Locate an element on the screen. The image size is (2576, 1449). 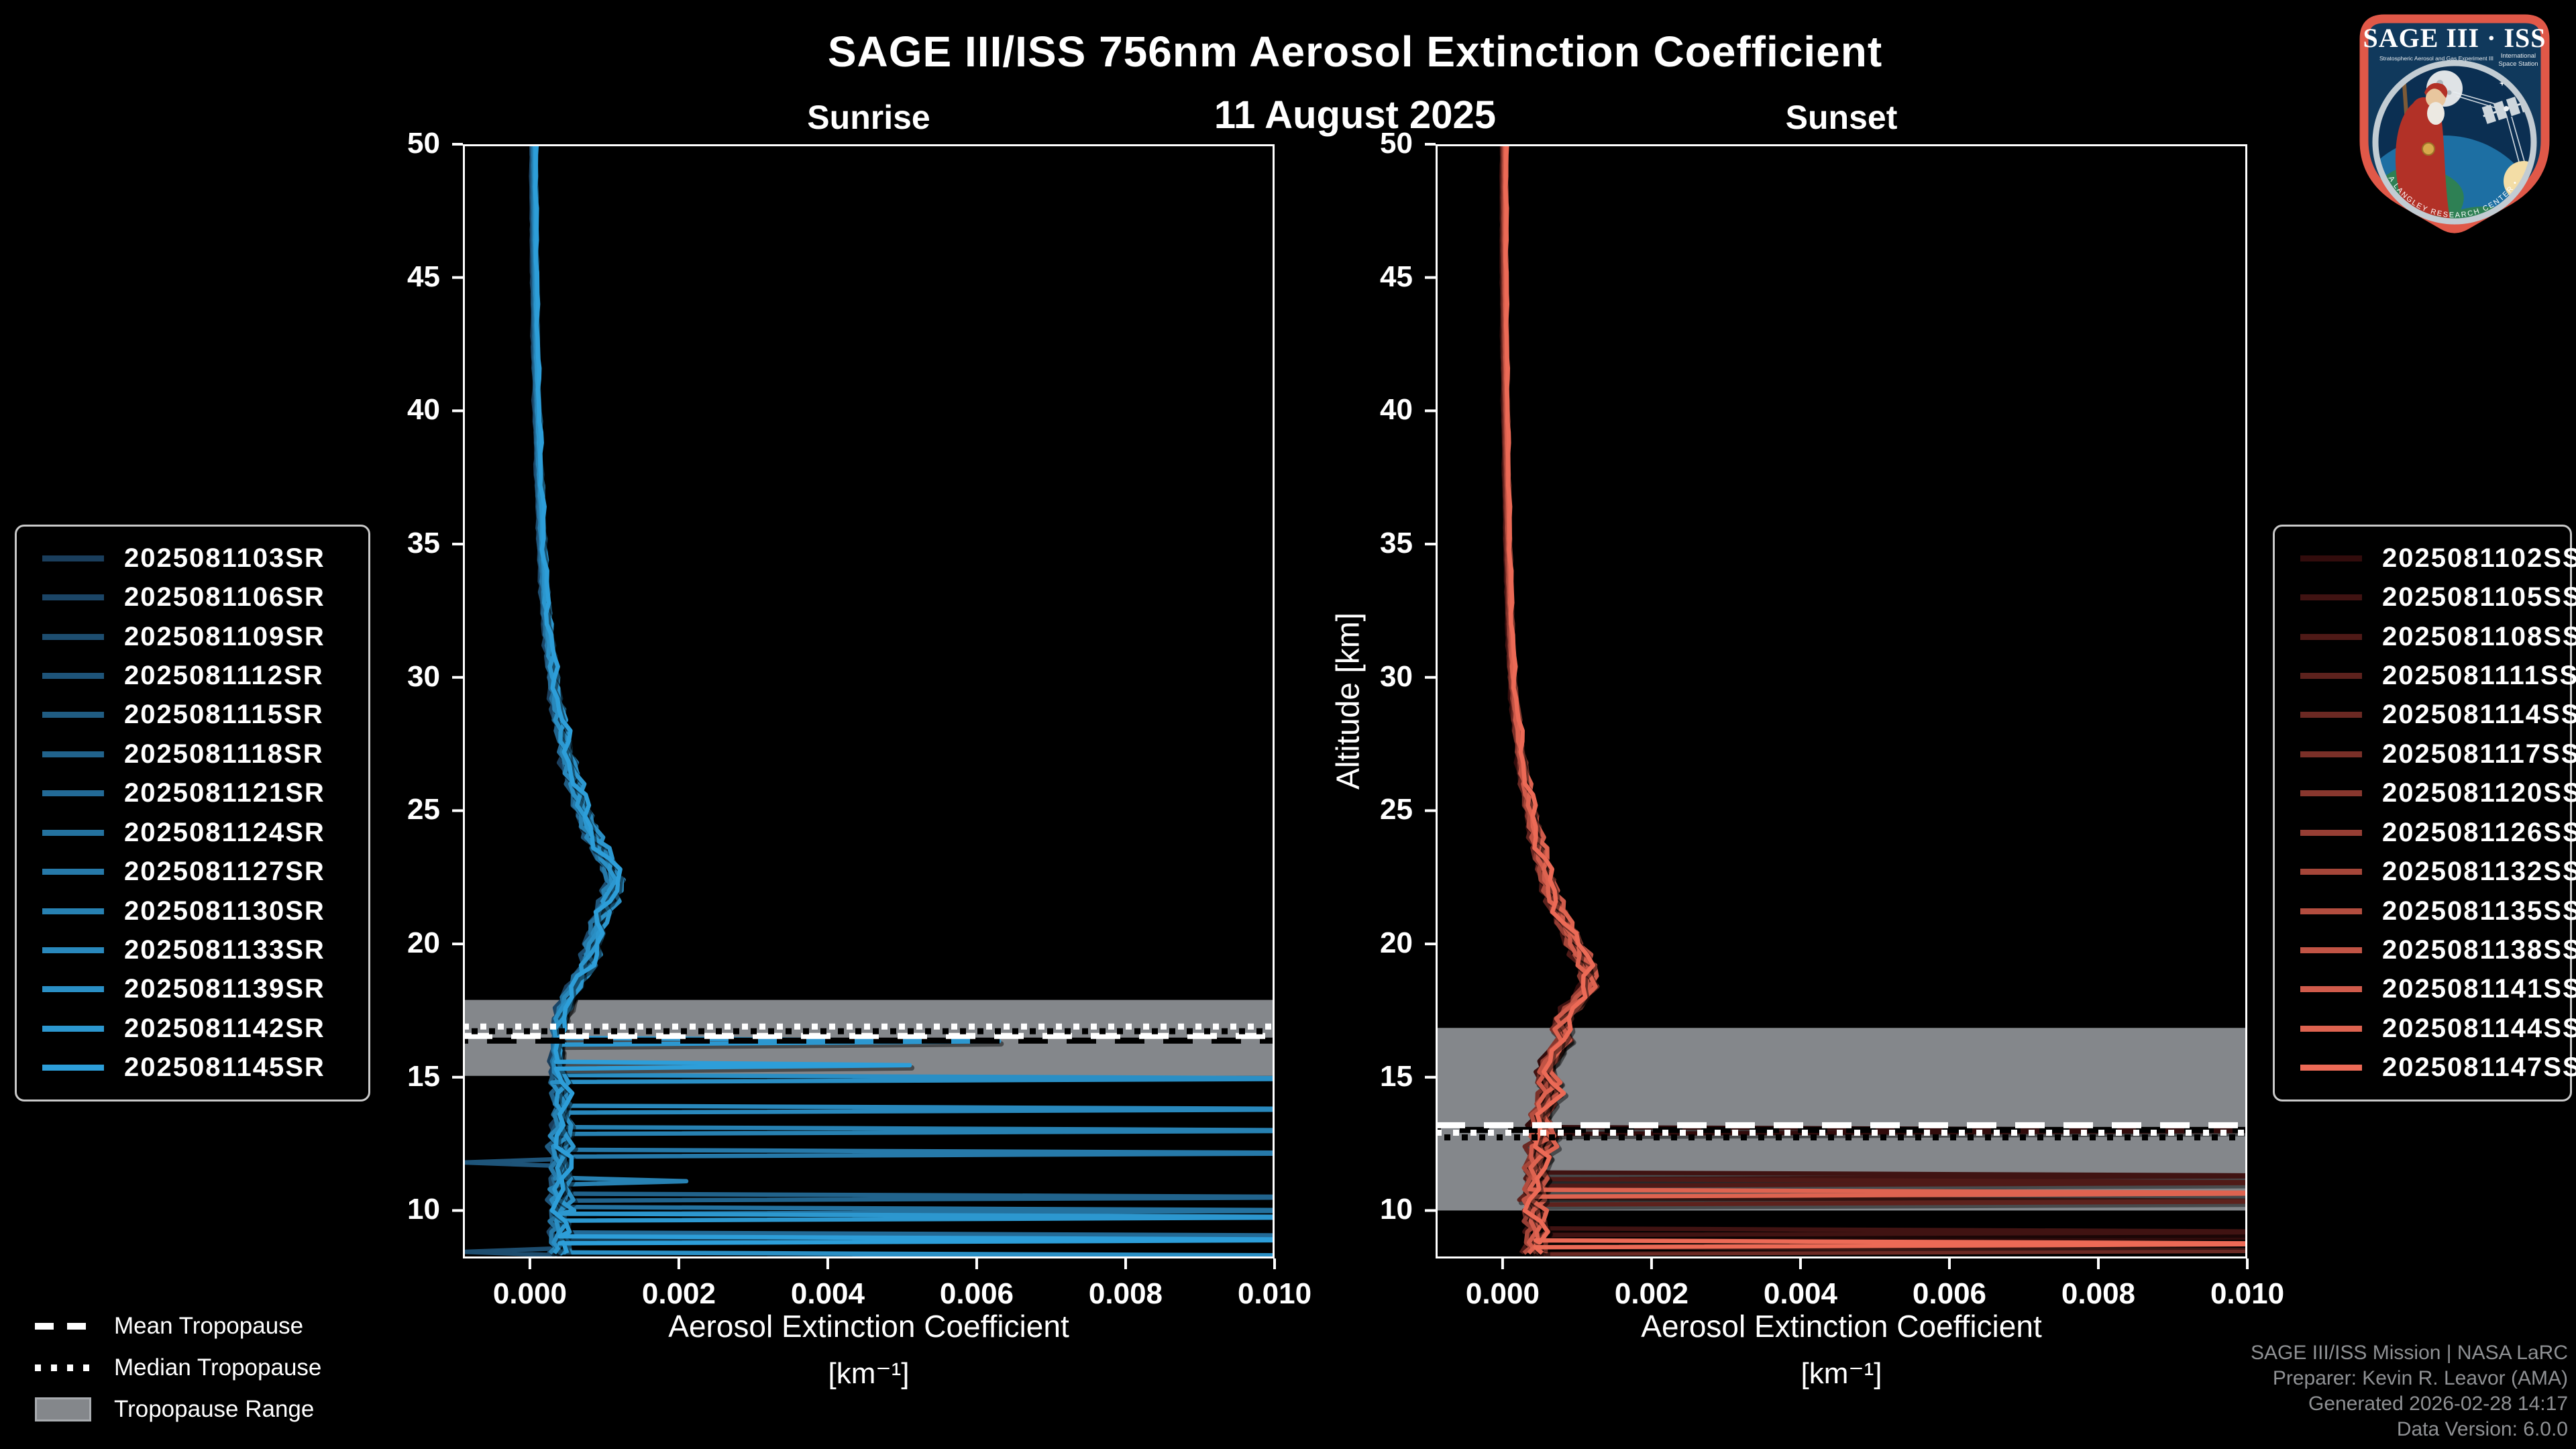
legend-item: 2025081147SS is located at coordinates (2425, 1068).